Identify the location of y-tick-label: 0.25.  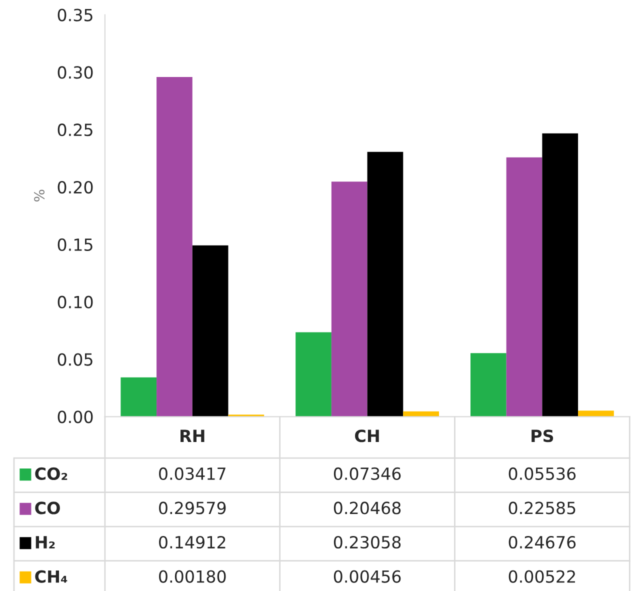
(75, 130).